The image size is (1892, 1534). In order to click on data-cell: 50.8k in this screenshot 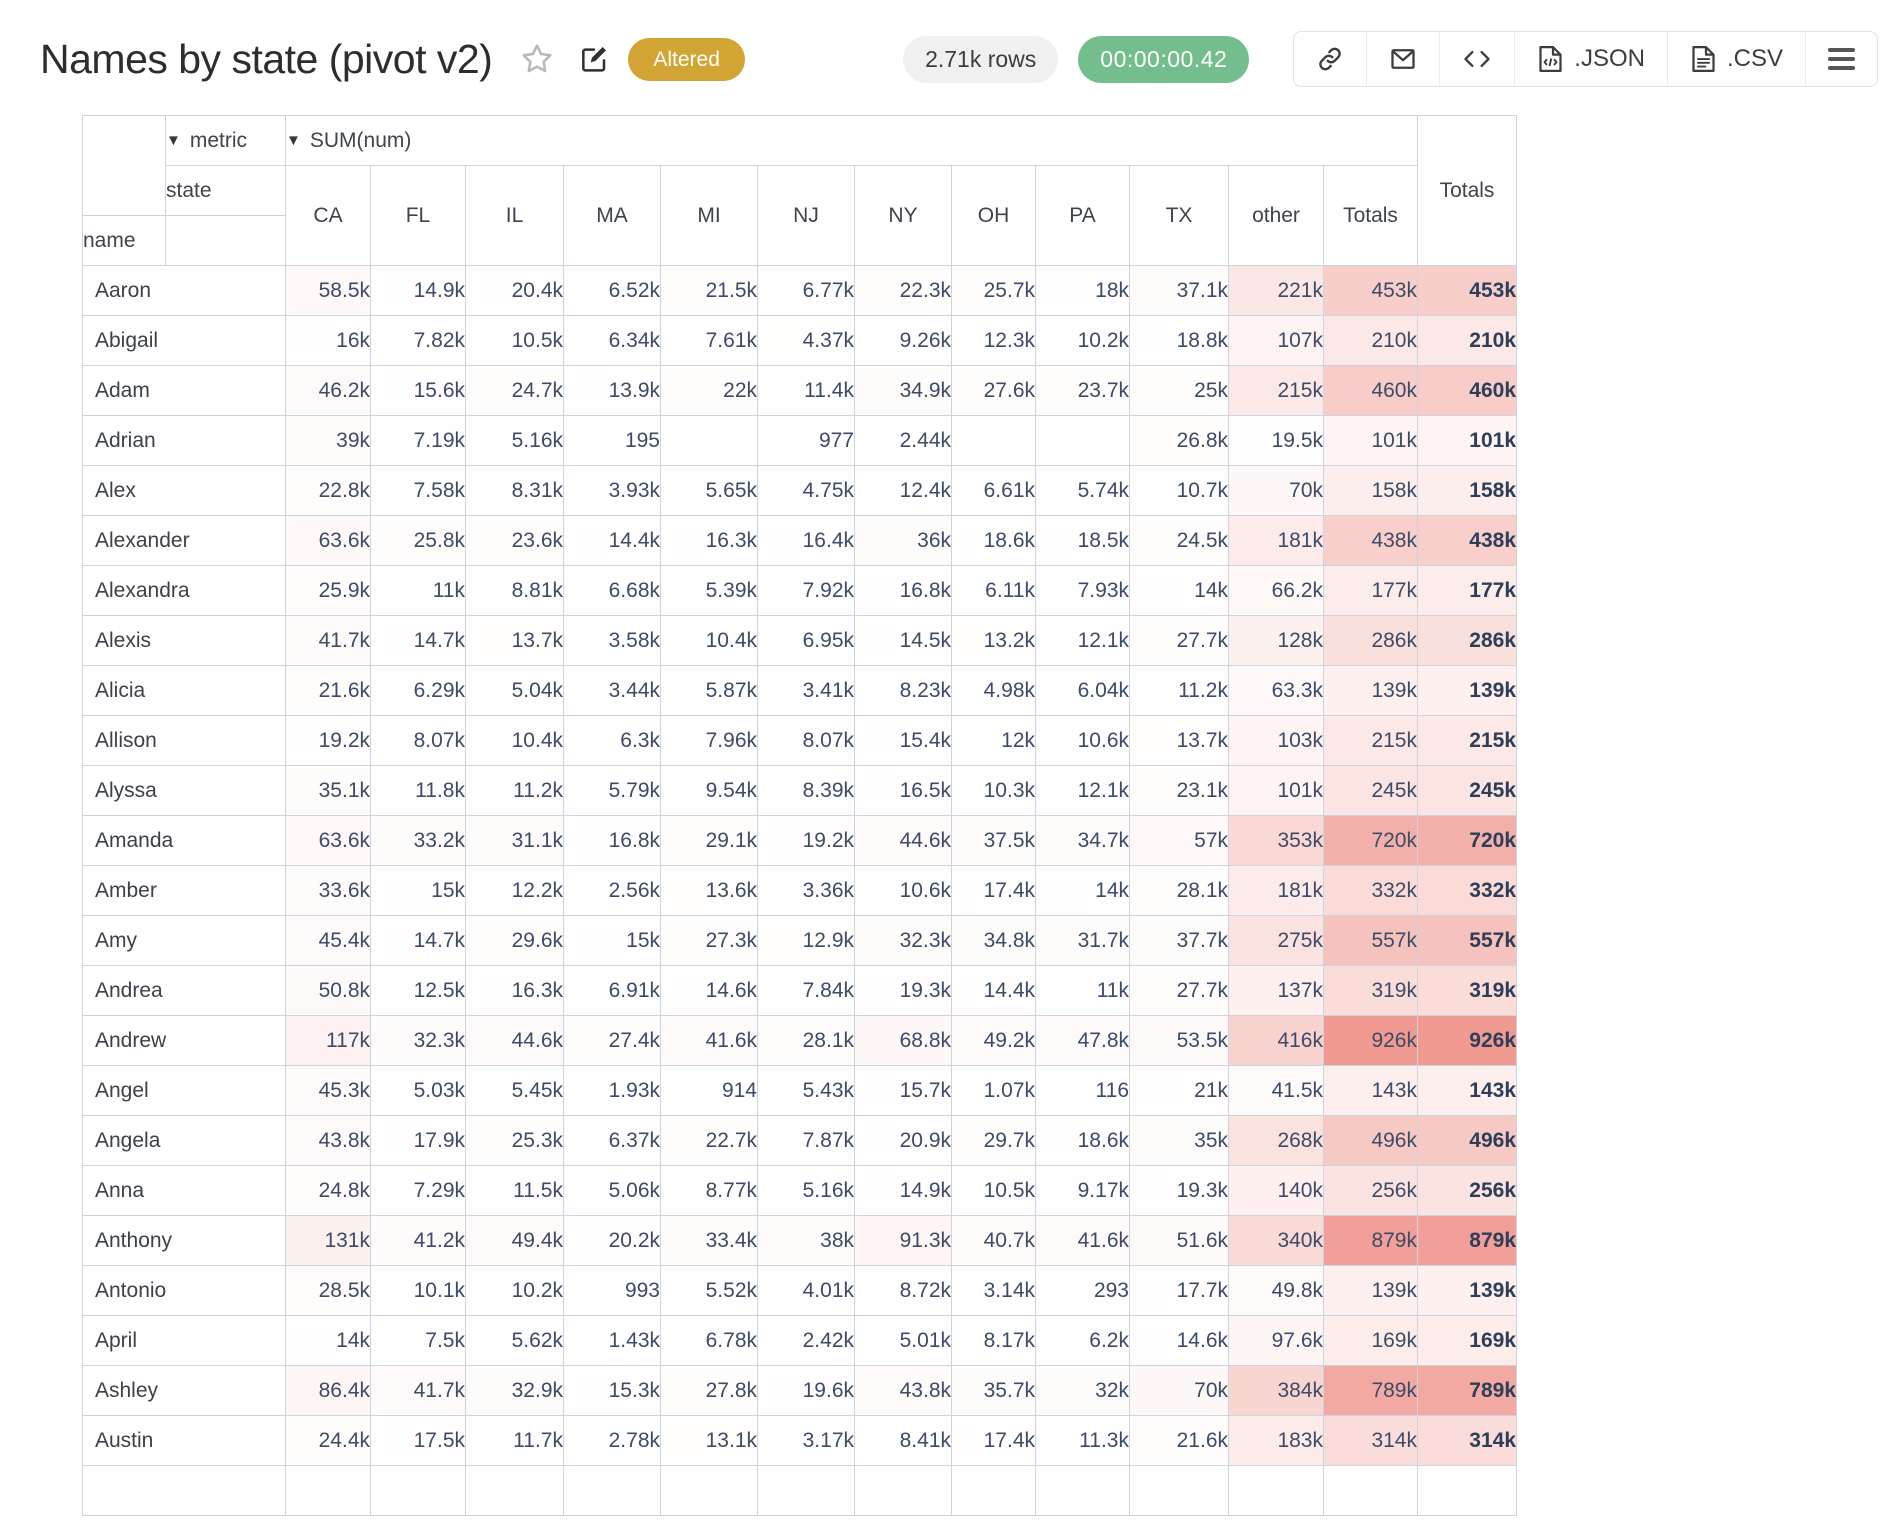, I will do `click(328, 990)`.